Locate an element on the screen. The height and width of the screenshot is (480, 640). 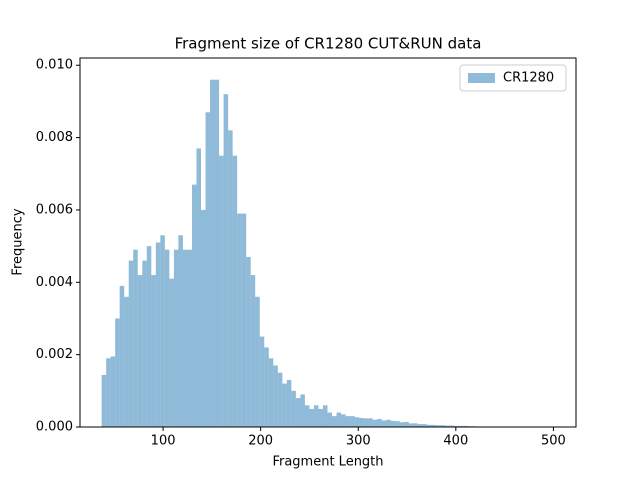
legend-swatch is located at coordinates (481, 78).